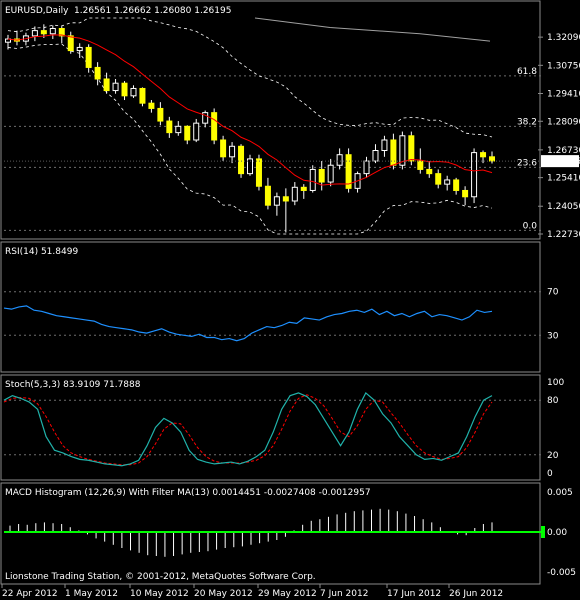 The width and height of the screenshot is (580, 600). Describe the element at coordinates (30, 594) in the screenshot. I see `time-tick-label: 22 Apr 2012` at that location.